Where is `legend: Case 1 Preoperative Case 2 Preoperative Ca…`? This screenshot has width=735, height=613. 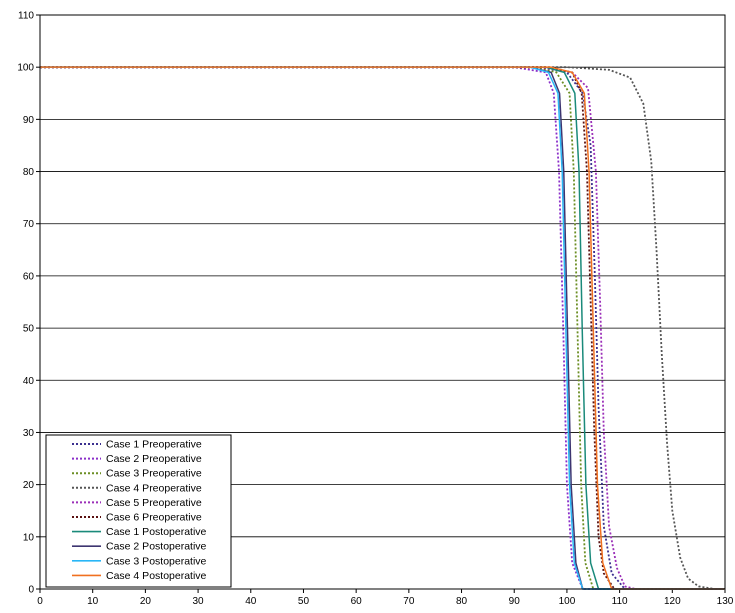
legend: Case 1 Preoperative Case 2 Preoperative Ca… is located at coordinates (138, 511).